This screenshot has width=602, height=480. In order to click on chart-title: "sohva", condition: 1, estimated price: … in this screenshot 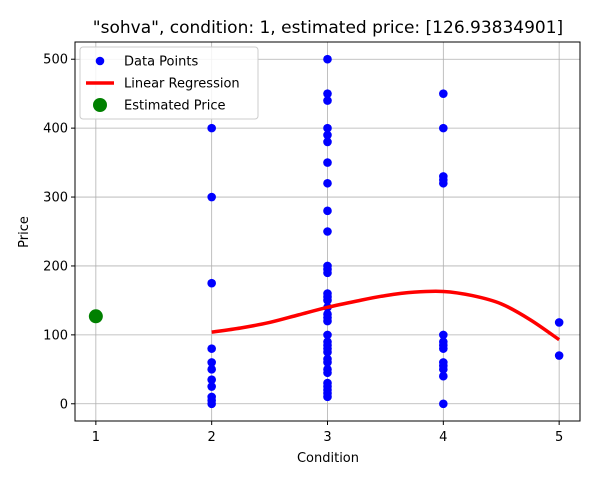, I will do `click(328, 28)`.